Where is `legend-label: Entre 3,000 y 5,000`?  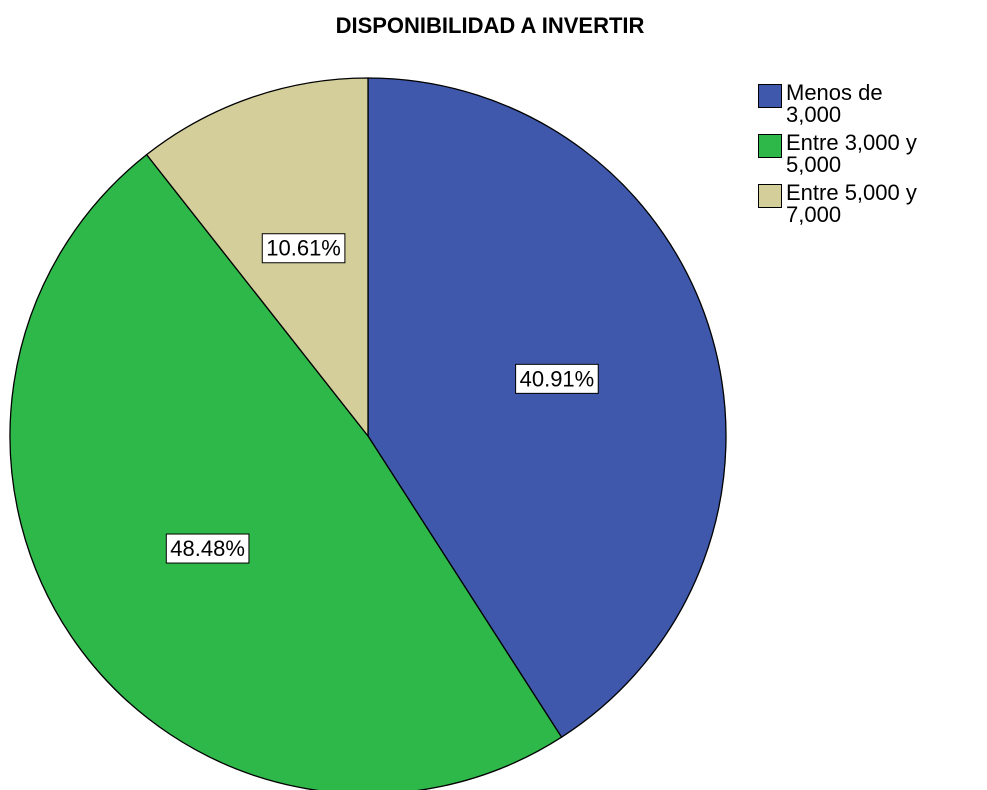 legend-label: Entre 3,000 y 5,000 is located at coordinates (851, 153).